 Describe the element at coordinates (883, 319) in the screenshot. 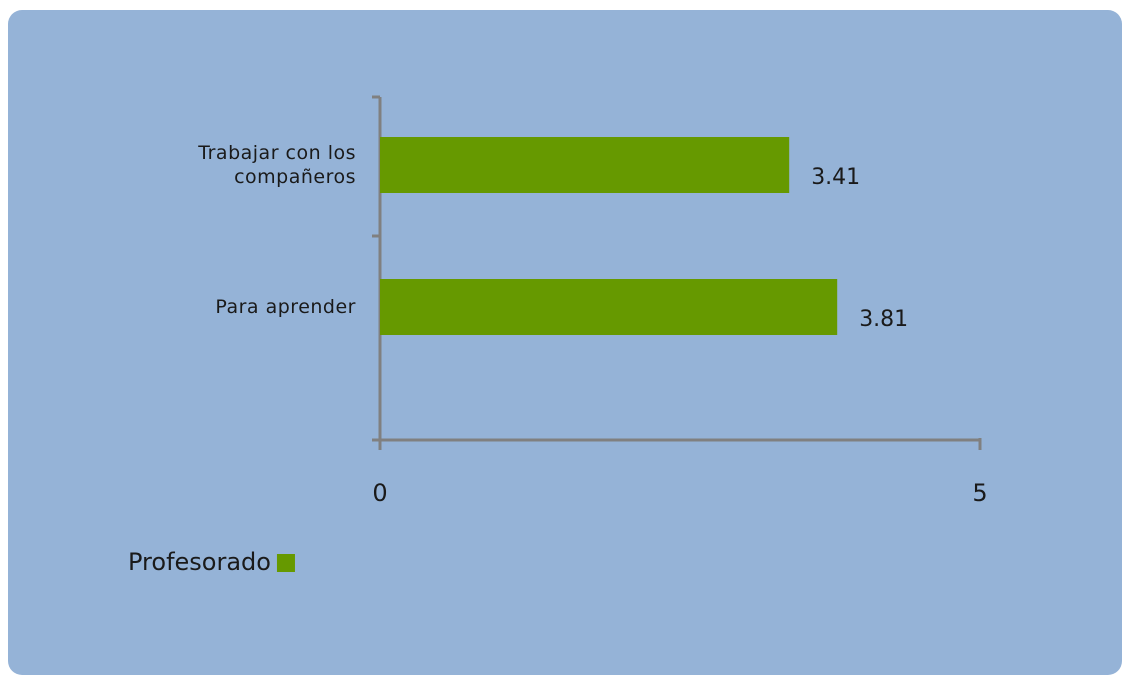

I see `data-label: 3.81` at that location.